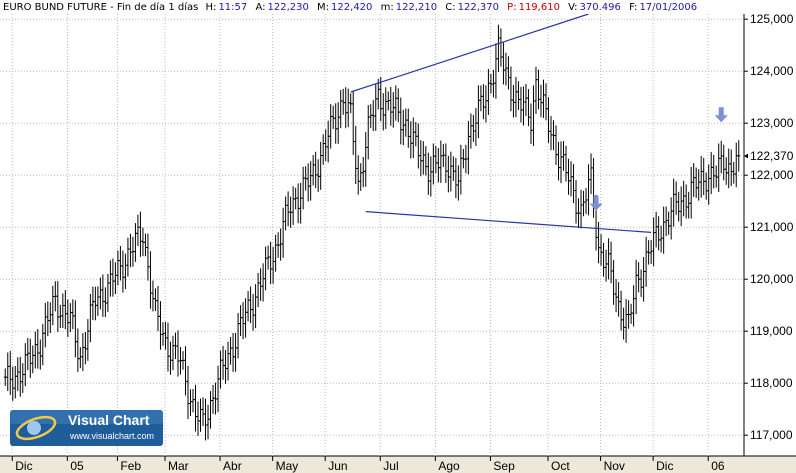 This screenshot has height=473, width=796. I want to click on x-tick-label: May, so click(287, 466).